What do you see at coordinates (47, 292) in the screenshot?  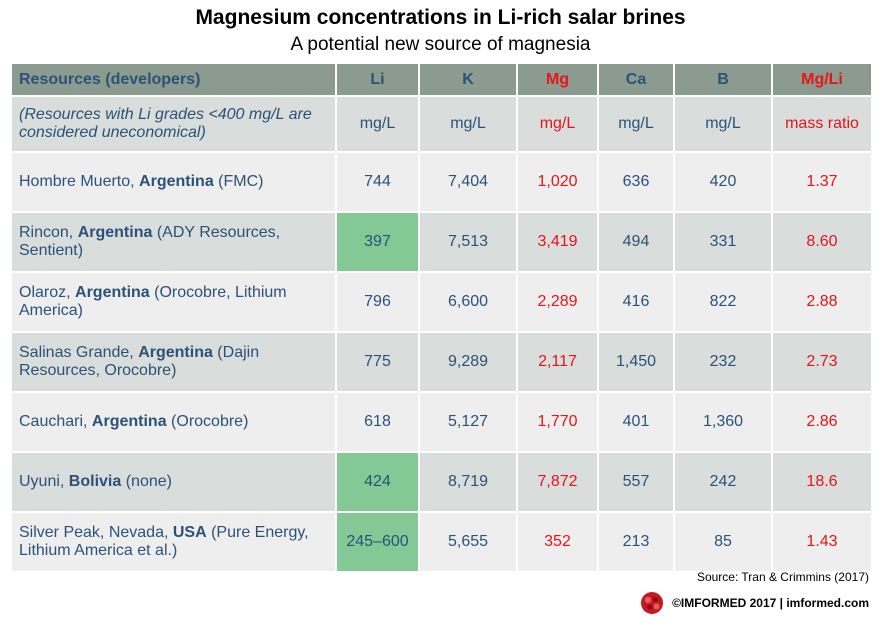 I see `resource-name: Olaroz,` at bounding box center [47, 292].